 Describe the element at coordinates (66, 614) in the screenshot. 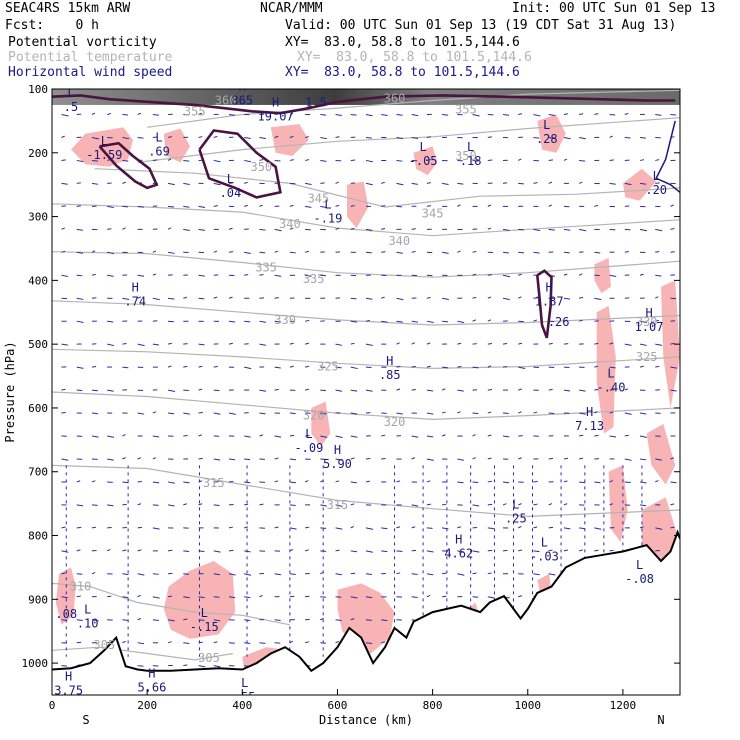

I see `extremum-value: .08` at that location.